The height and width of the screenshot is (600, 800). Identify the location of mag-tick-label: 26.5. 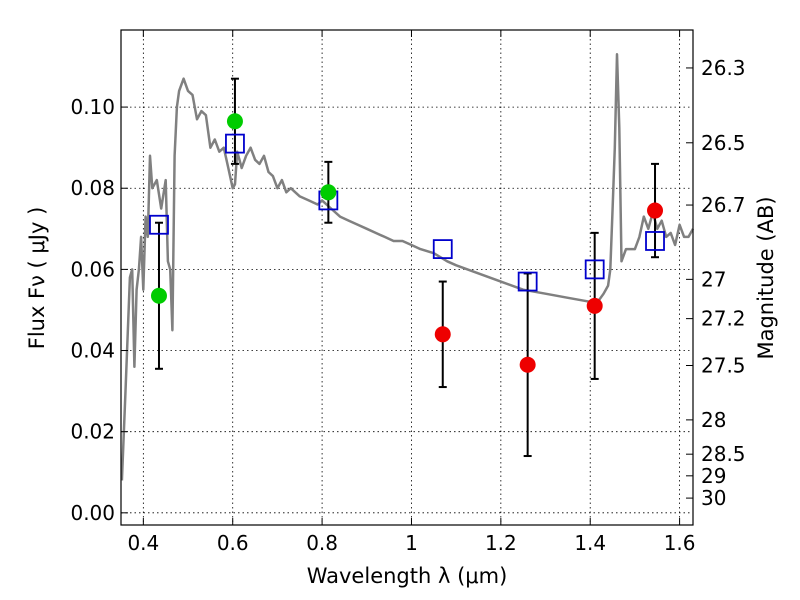
(723, 143).